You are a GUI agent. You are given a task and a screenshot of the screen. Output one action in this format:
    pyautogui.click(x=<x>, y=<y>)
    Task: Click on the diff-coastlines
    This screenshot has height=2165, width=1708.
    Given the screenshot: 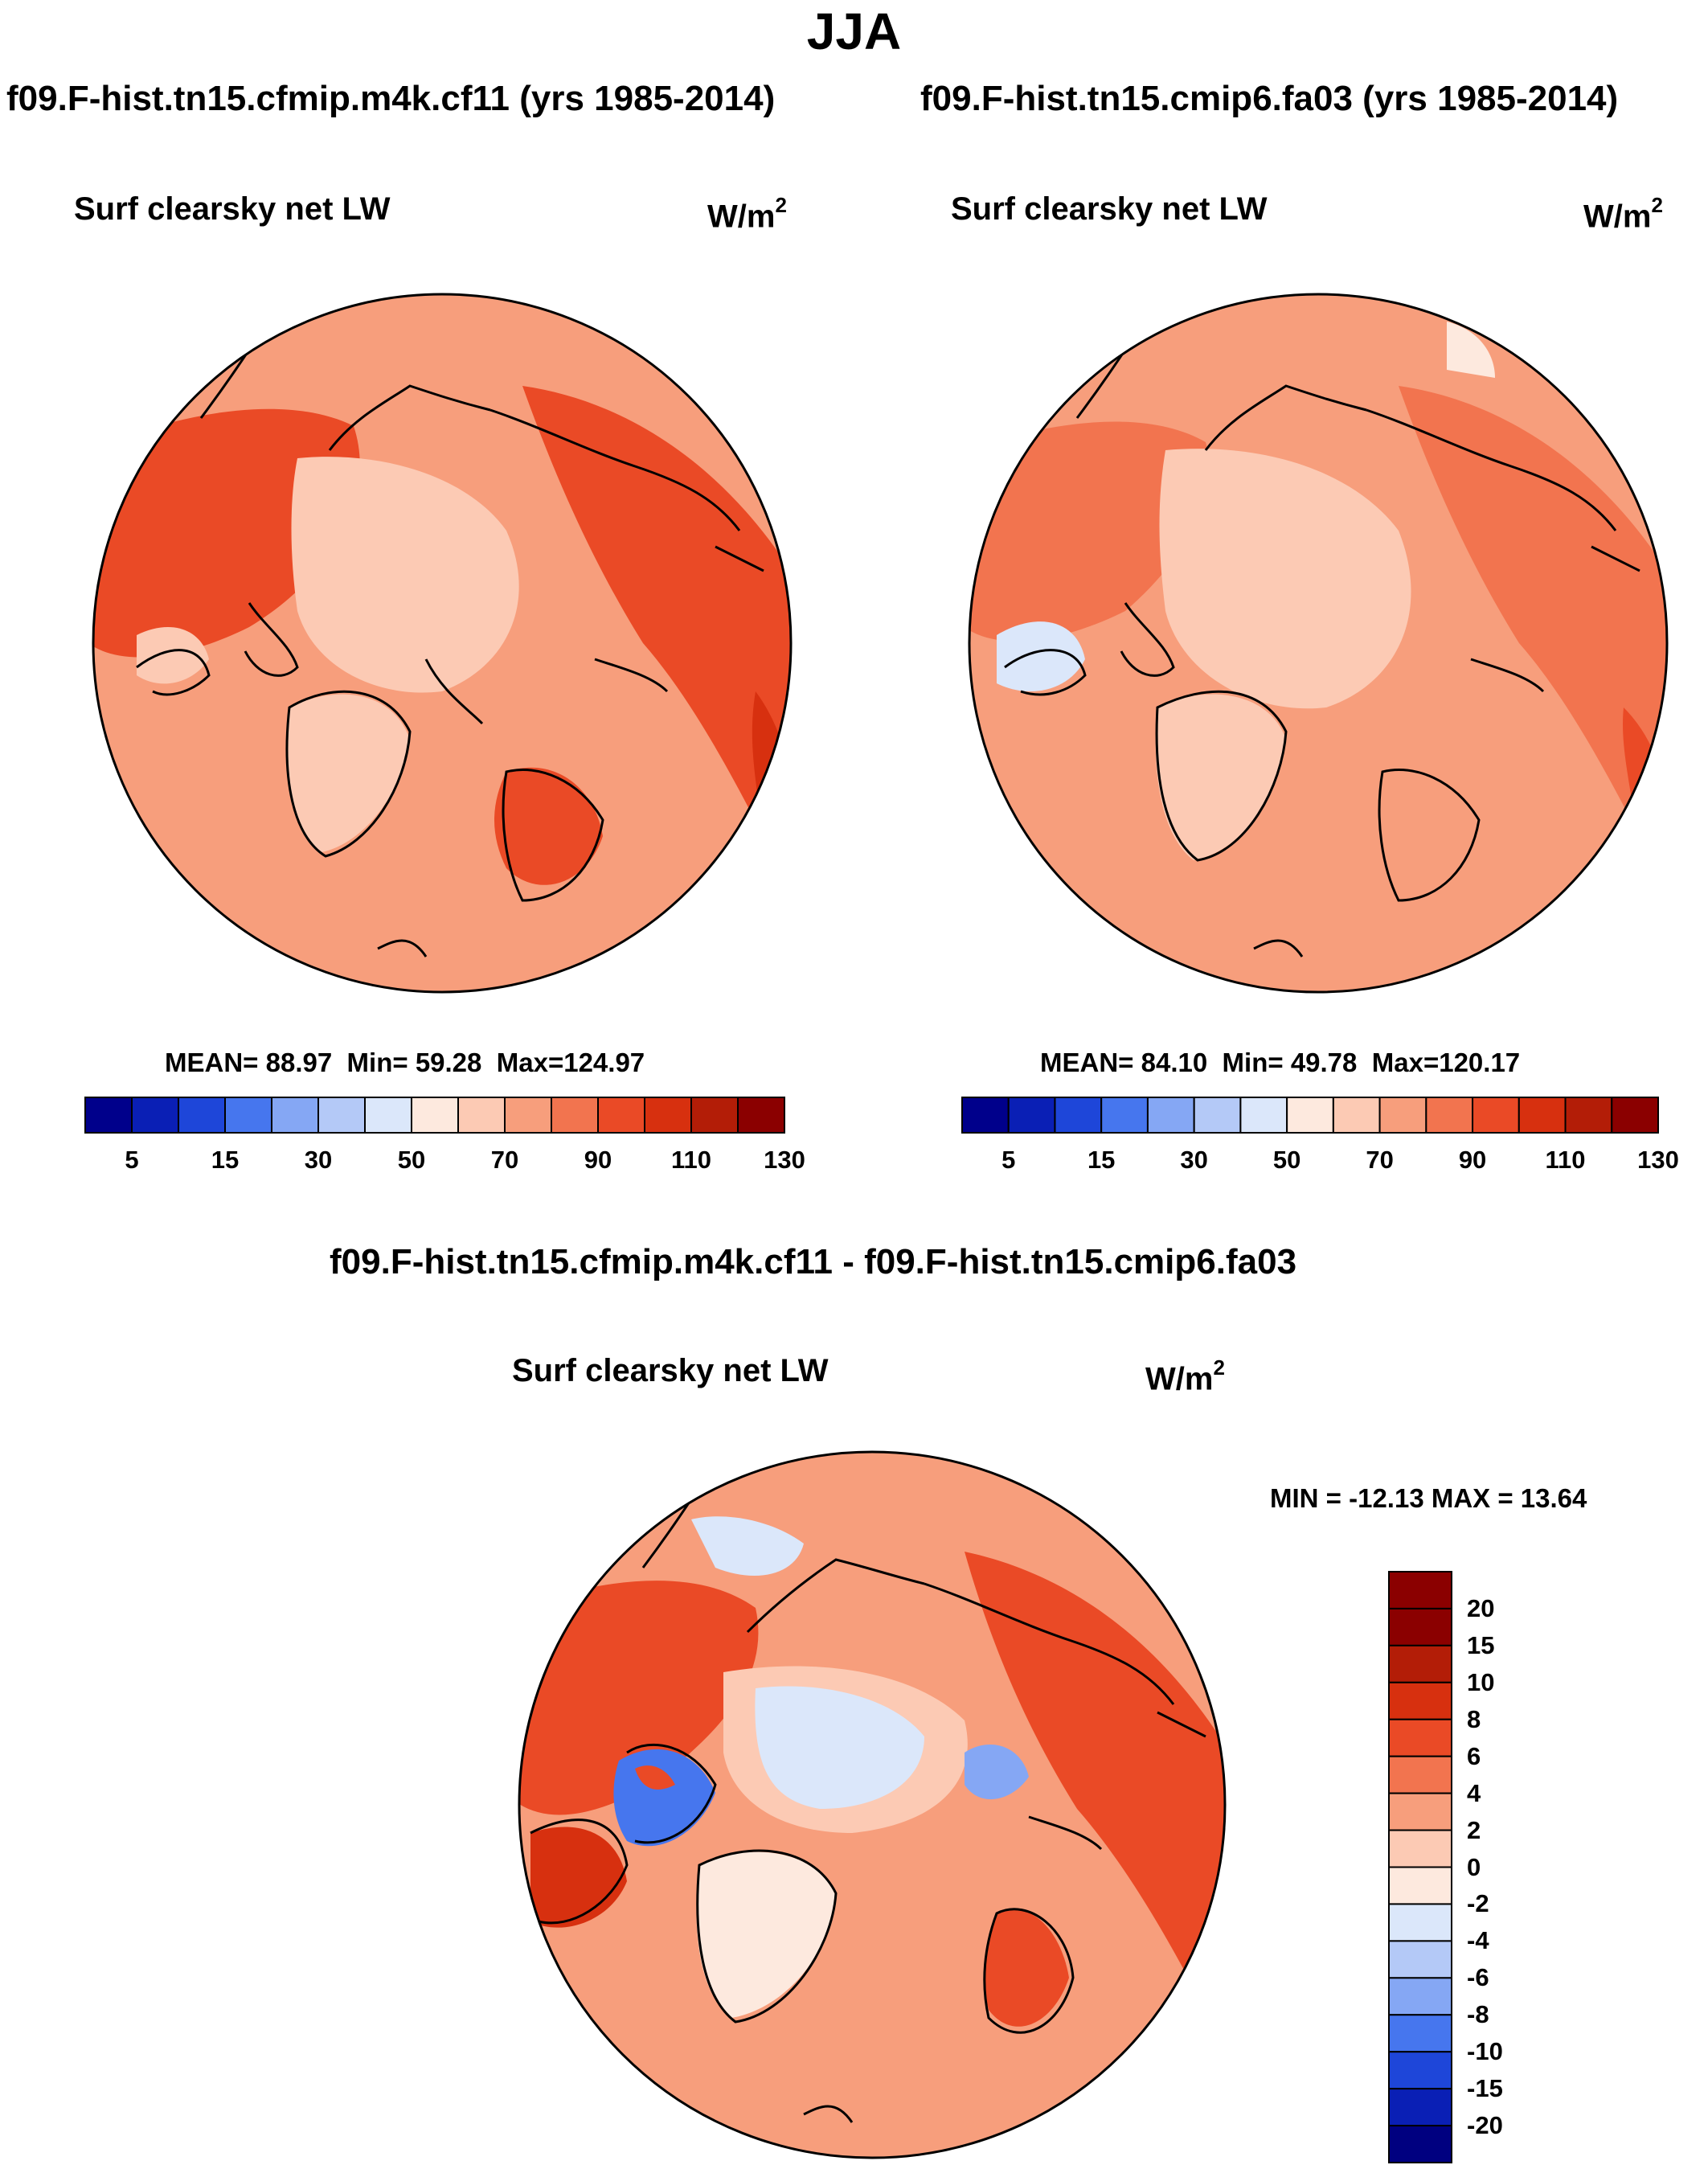 What is the action you would take?
    pyautogui.click(x=868, y=1804)
    